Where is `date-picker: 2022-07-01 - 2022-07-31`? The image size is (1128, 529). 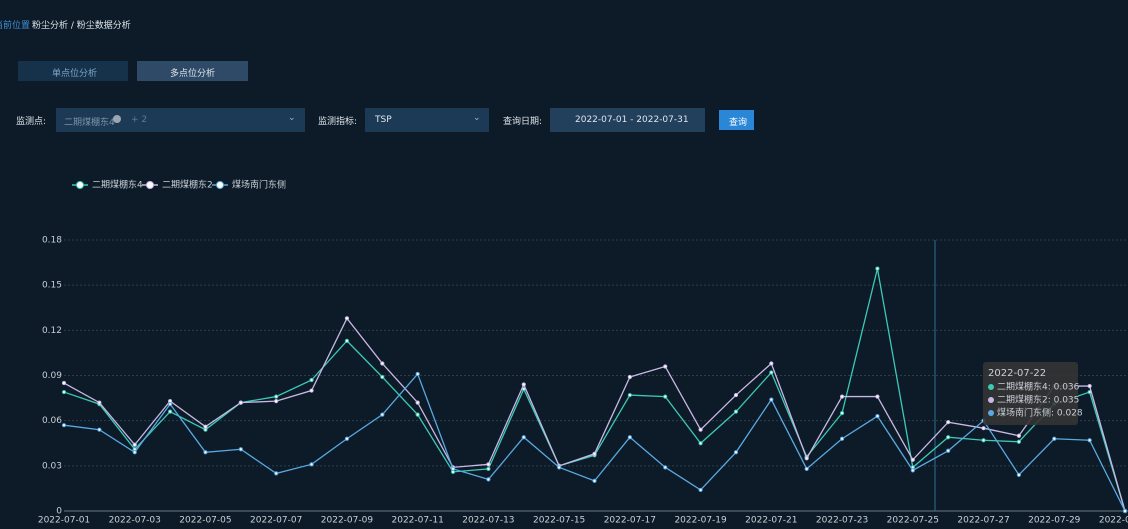
date-picker: 2022-07-01 - 2022-07-31 is located at coordinates (627, 120).